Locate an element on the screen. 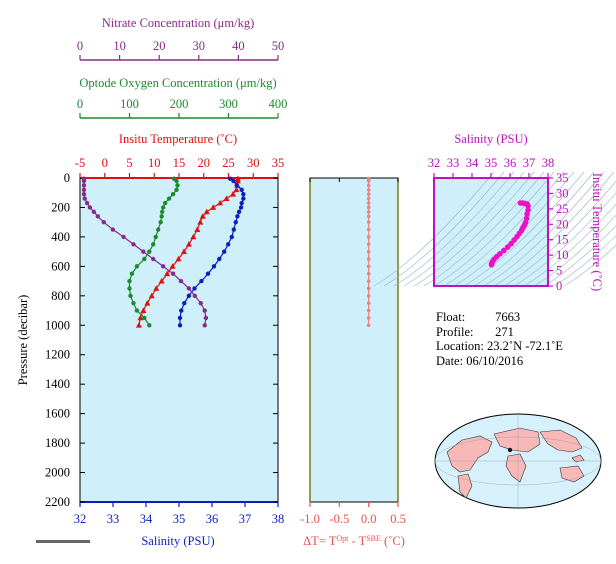 The image size is (616, 564). delta-t-plot-area is located at coordinates (354, 340).